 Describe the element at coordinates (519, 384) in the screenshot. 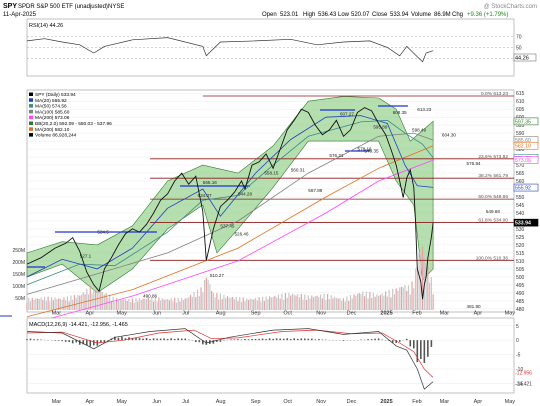

I see `macd-tick: -15` at that location.